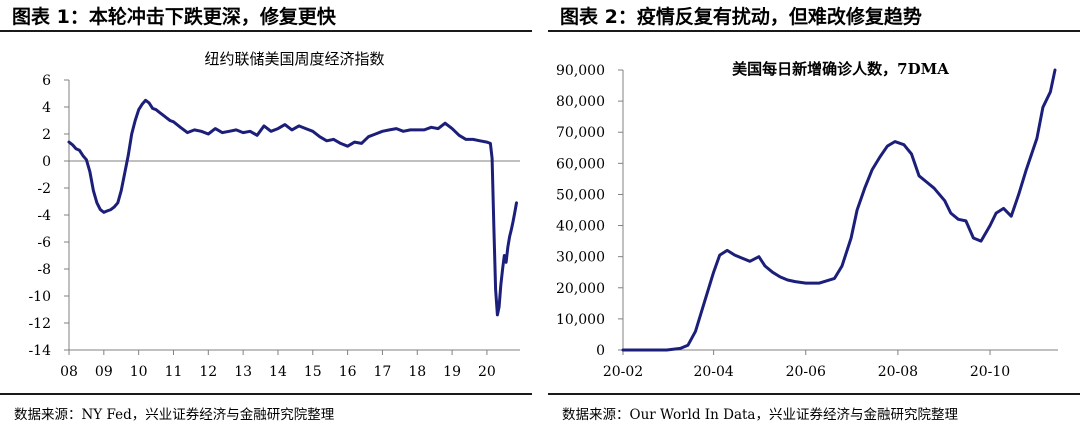  I want to click on y-tick-label: 10,000, so click(580, 320).